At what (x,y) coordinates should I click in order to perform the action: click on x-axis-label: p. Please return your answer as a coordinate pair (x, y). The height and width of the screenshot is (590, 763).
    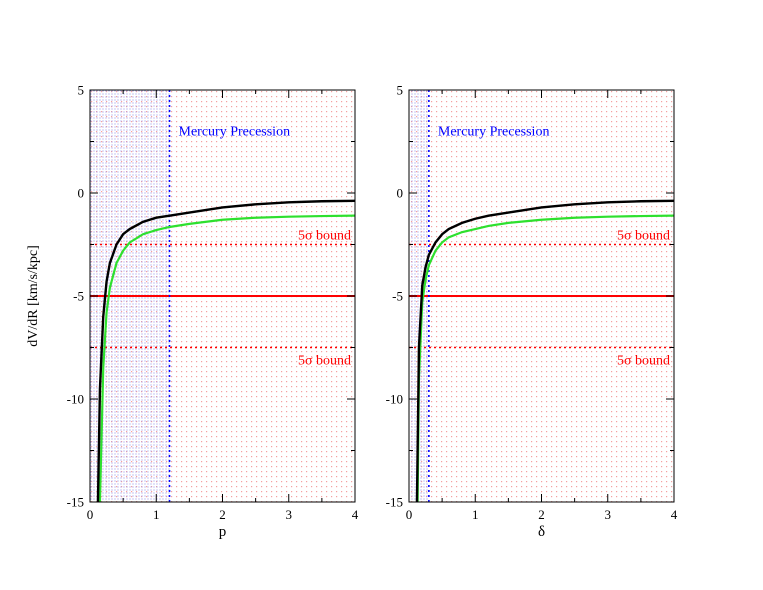
    Looking at the image, I should click on (223, 532).